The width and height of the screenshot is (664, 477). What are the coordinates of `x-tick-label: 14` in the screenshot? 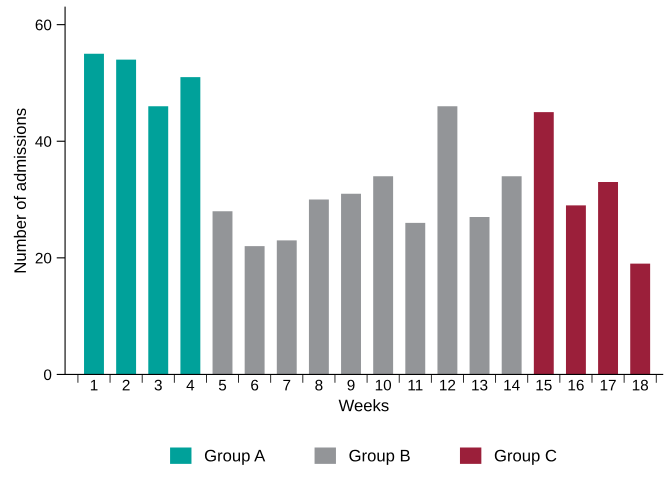 It's located at (512, 385).